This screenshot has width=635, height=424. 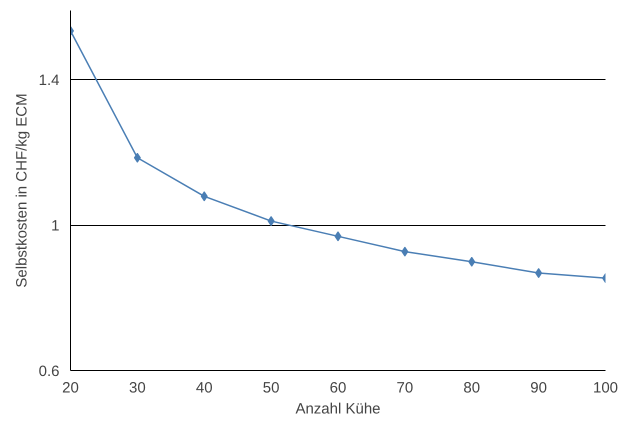 What do you see at coordinates (22, 190) in the screenshot?
I see `y-axis-title: Selbstkosten in CHF/kg ECM` at bounding box center [22, 190].